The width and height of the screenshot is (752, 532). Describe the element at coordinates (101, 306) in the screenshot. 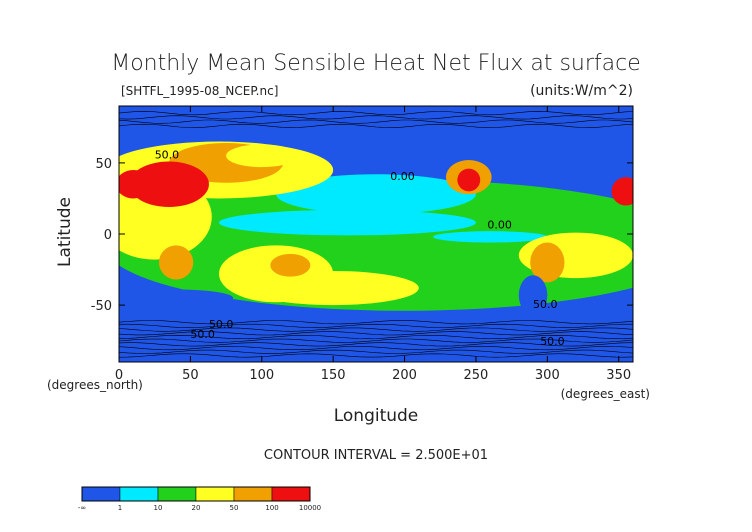

I see `y-tick-label: -50` at that location.